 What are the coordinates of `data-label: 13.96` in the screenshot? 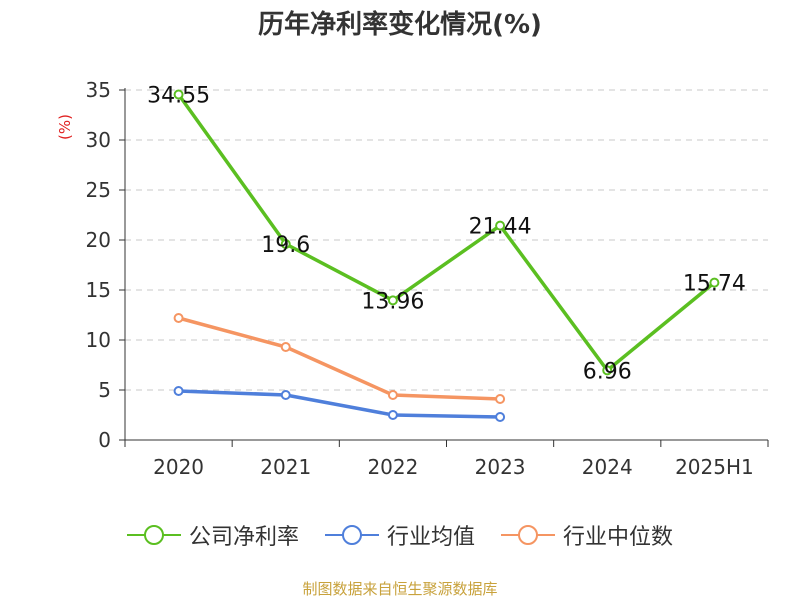 It's located at (392, 301).